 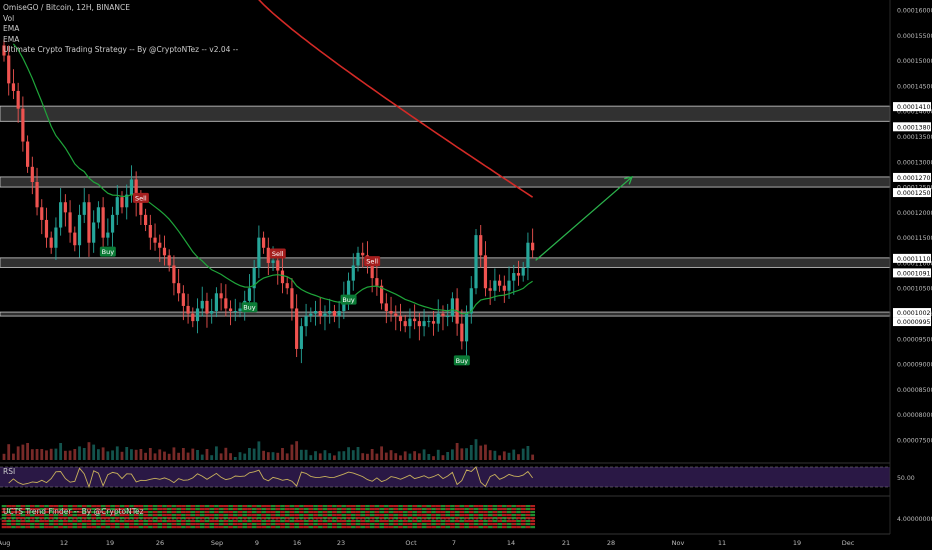 What do you see at coordinates (678, 543) in the screenshot?
I see `time-label-13: Nov` at bounding box center [678, 543].